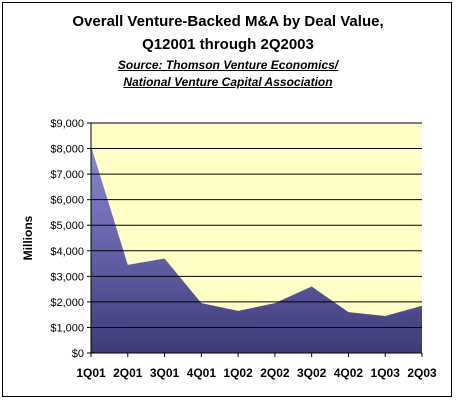 The height and width of the screenshot is (401, 456). What do you see at coordinates (67, 328) in the screenshot?
I see `y-tick-label: $1,000` at bounding box center [67, 328].